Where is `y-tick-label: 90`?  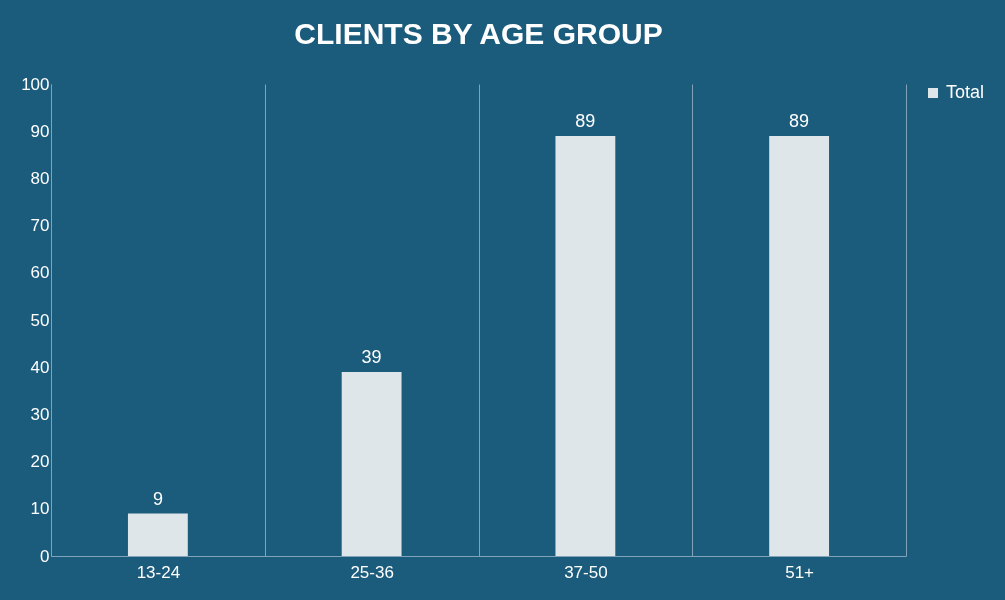 y-tick-label: 90 is located at coordinates (40, 131).